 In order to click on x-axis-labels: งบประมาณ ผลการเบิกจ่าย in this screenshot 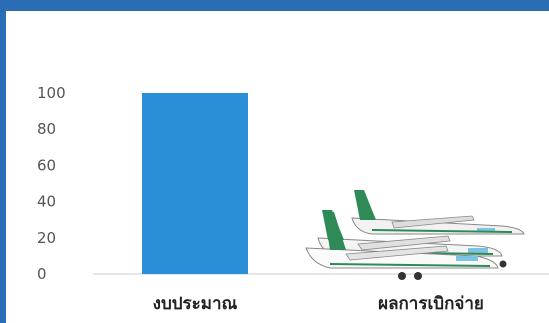, I will do `click(318, 304)`.